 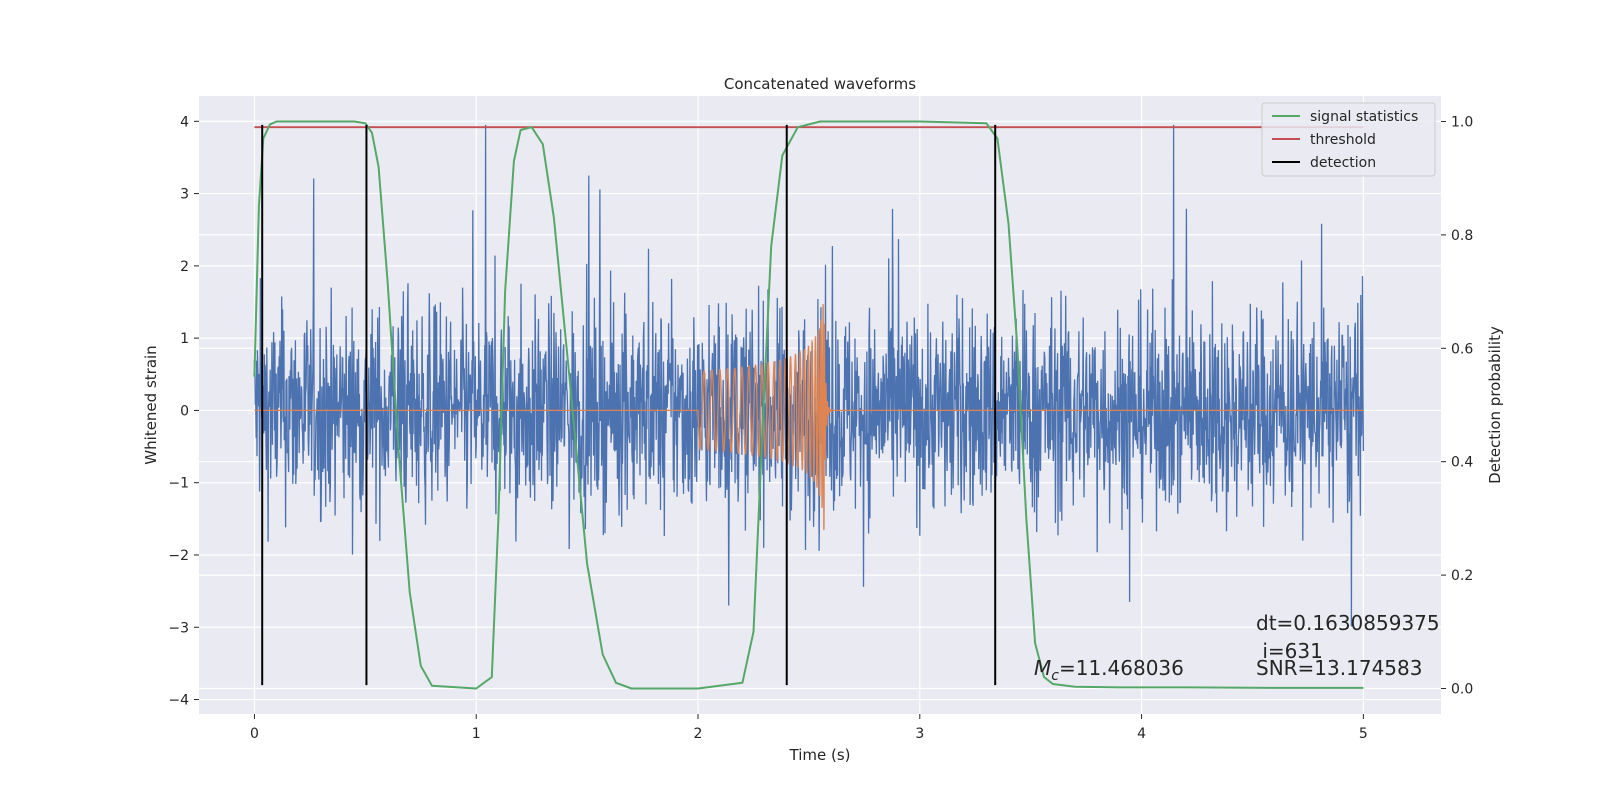 What do you see at coordinates (1121, 668) in the screenshot?
I see `annotation-chirp-mass-value: =11.468036` at bounding box center [1121, 668].